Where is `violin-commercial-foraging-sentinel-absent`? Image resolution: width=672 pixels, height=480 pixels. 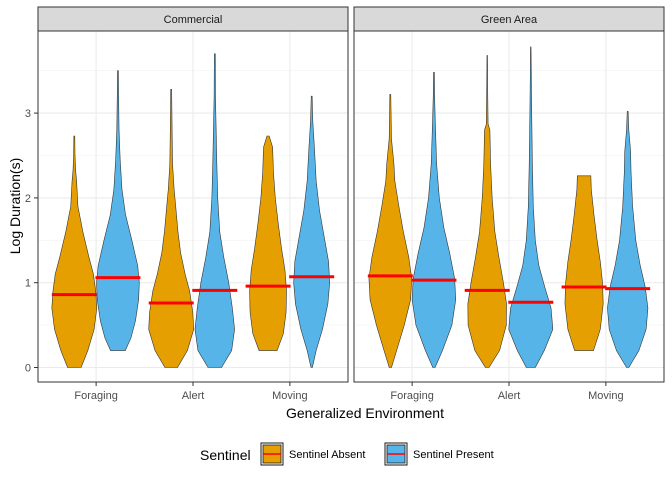
violin-commercial-foraging-sentinel-absent is located at coordinates (74, 251).